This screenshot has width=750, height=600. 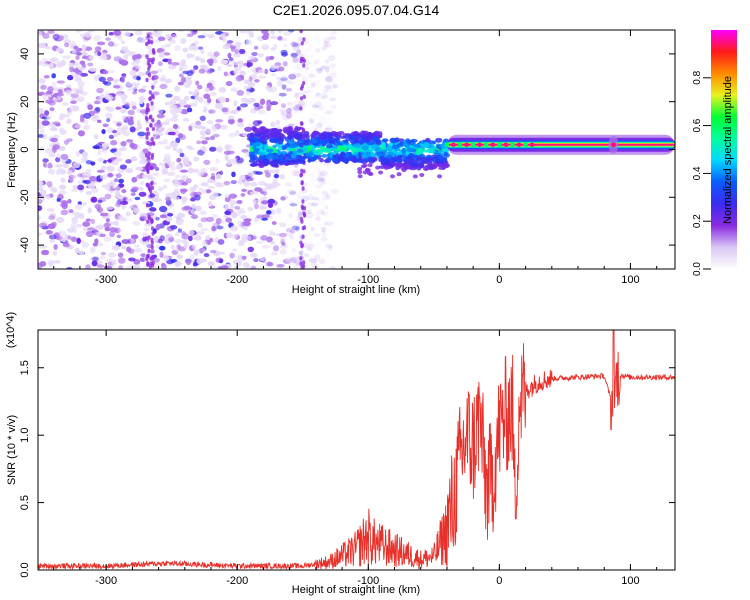 What do you see at coordinates (237, 581) in the screenshot?
I see `x-tick-label: -200` at bounding box center [237, 581].